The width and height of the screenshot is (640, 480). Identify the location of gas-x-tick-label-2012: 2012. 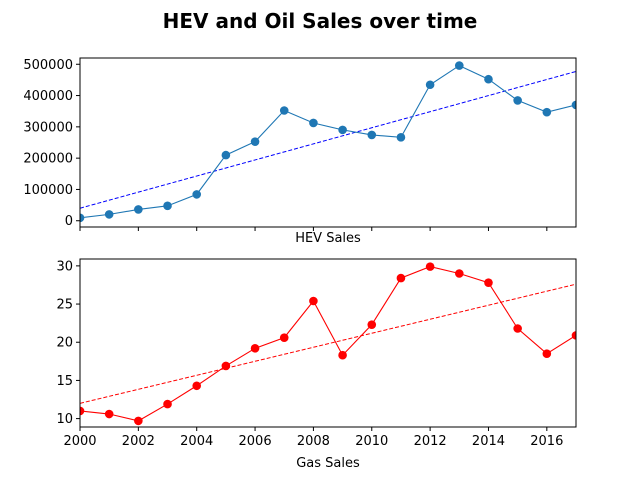
(430, 441).